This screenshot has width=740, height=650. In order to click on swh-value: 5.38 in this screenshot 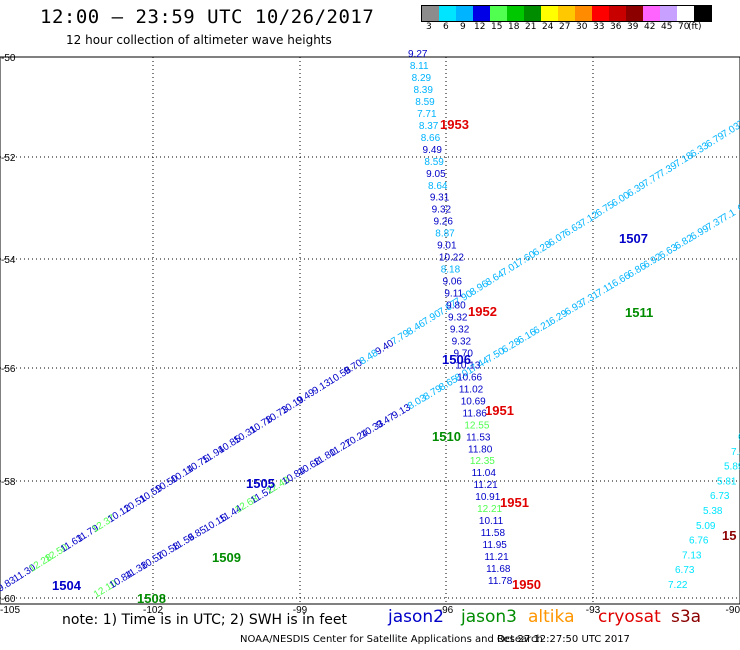, I will do `click(713, 511)`.